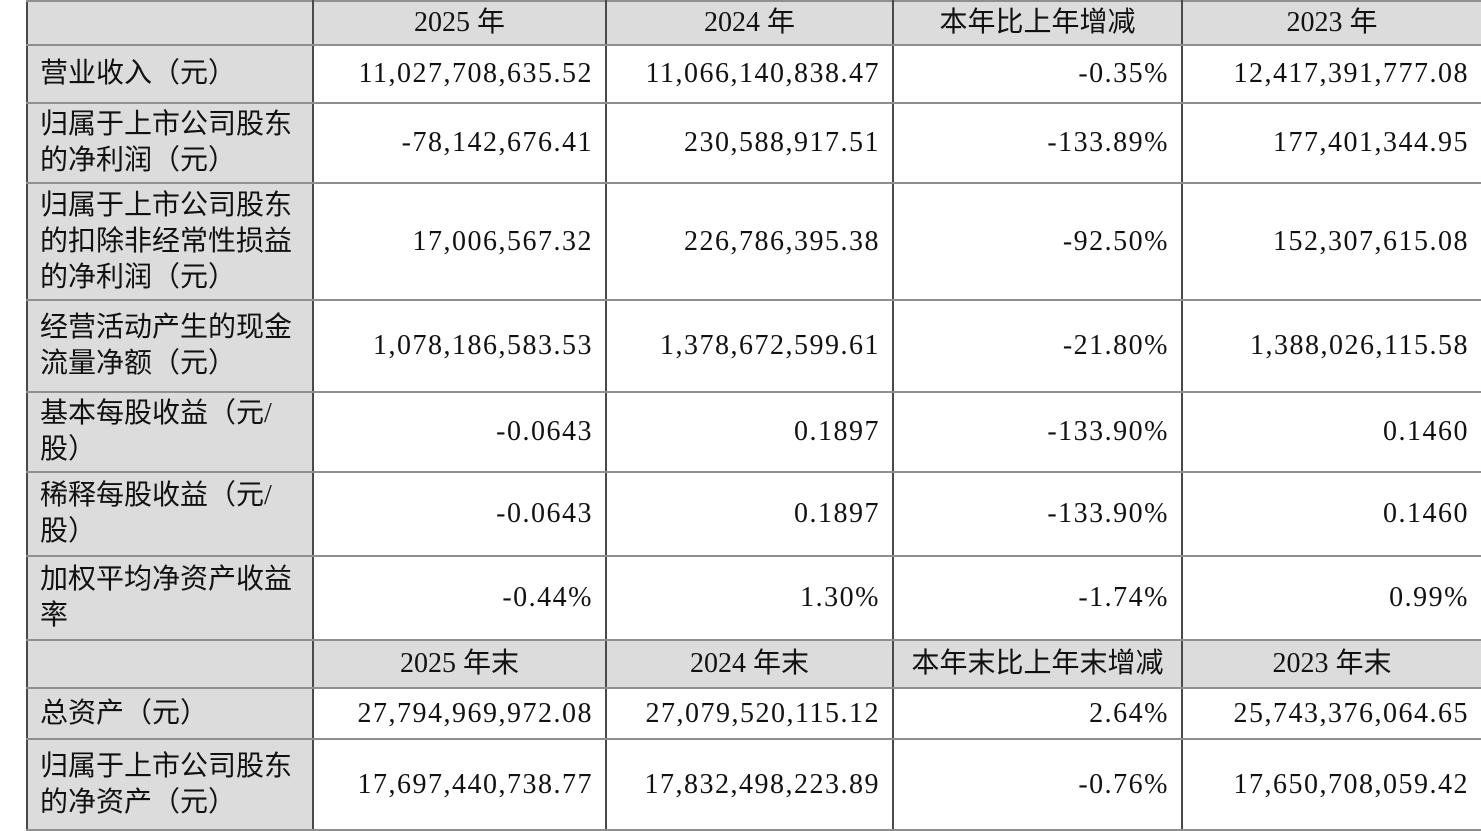  What do you see at coordinates (459, 143) in the screenshot?
I see `value-2025: -78,142,676.41` at bounding box center [459, 143].